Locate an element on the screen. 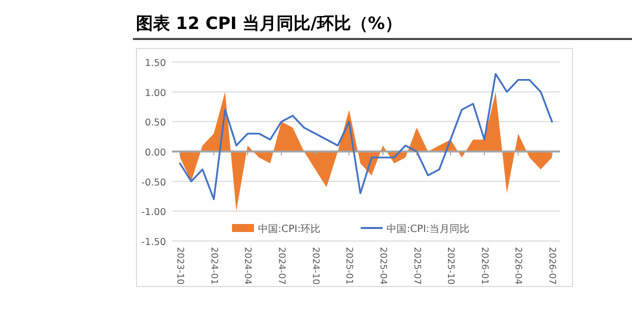  x-tick-label: 2025-01 is located at coordinates (349, 266).